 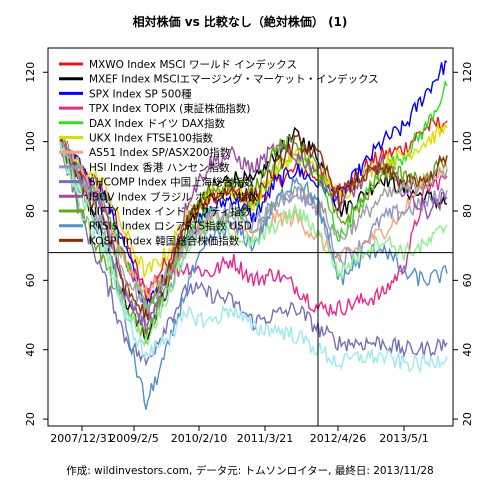 I want to click on y-tick-label-right-5: 120, so click(x=467, y=72).